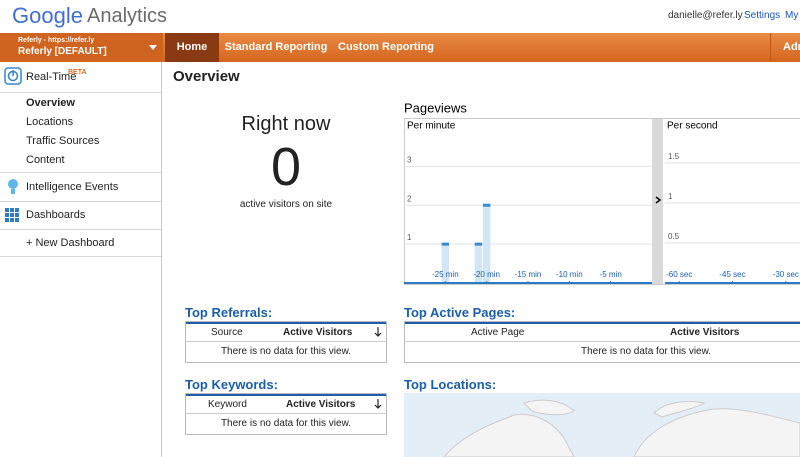 Image resolution: width=800 pixels, height=457 pixels. I want to click on table-title: Top Referrals:, so click(285, 314).